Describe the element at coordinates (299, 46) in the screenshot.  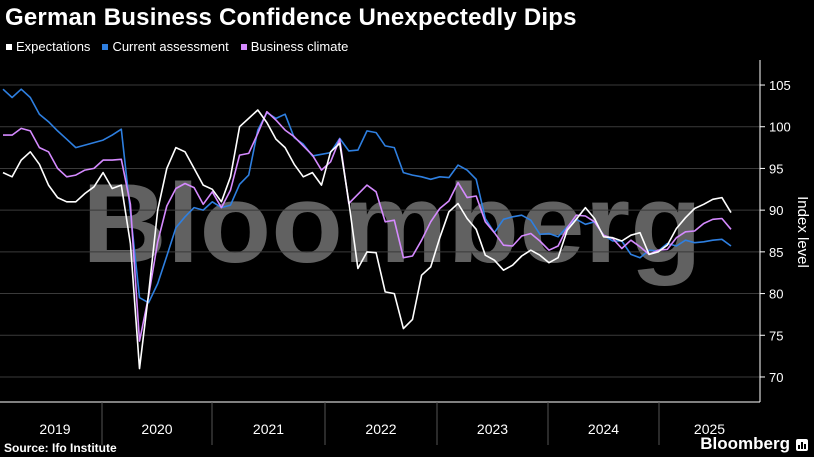
I see `legend-label-business-climate: Business climate` at that location.